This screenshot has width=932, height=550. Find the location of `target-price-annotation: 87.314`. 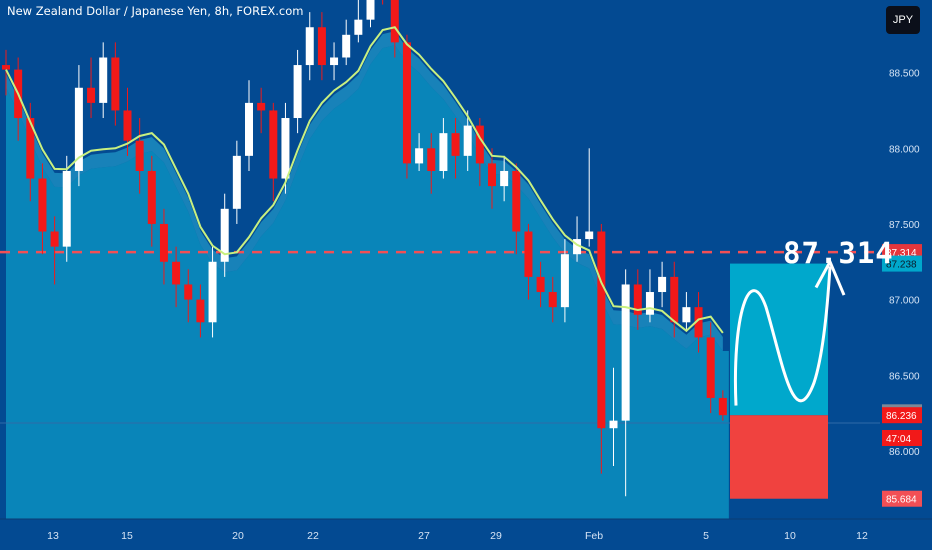

target-price-annotation: 87.314 is located at coordinates (838, 253).